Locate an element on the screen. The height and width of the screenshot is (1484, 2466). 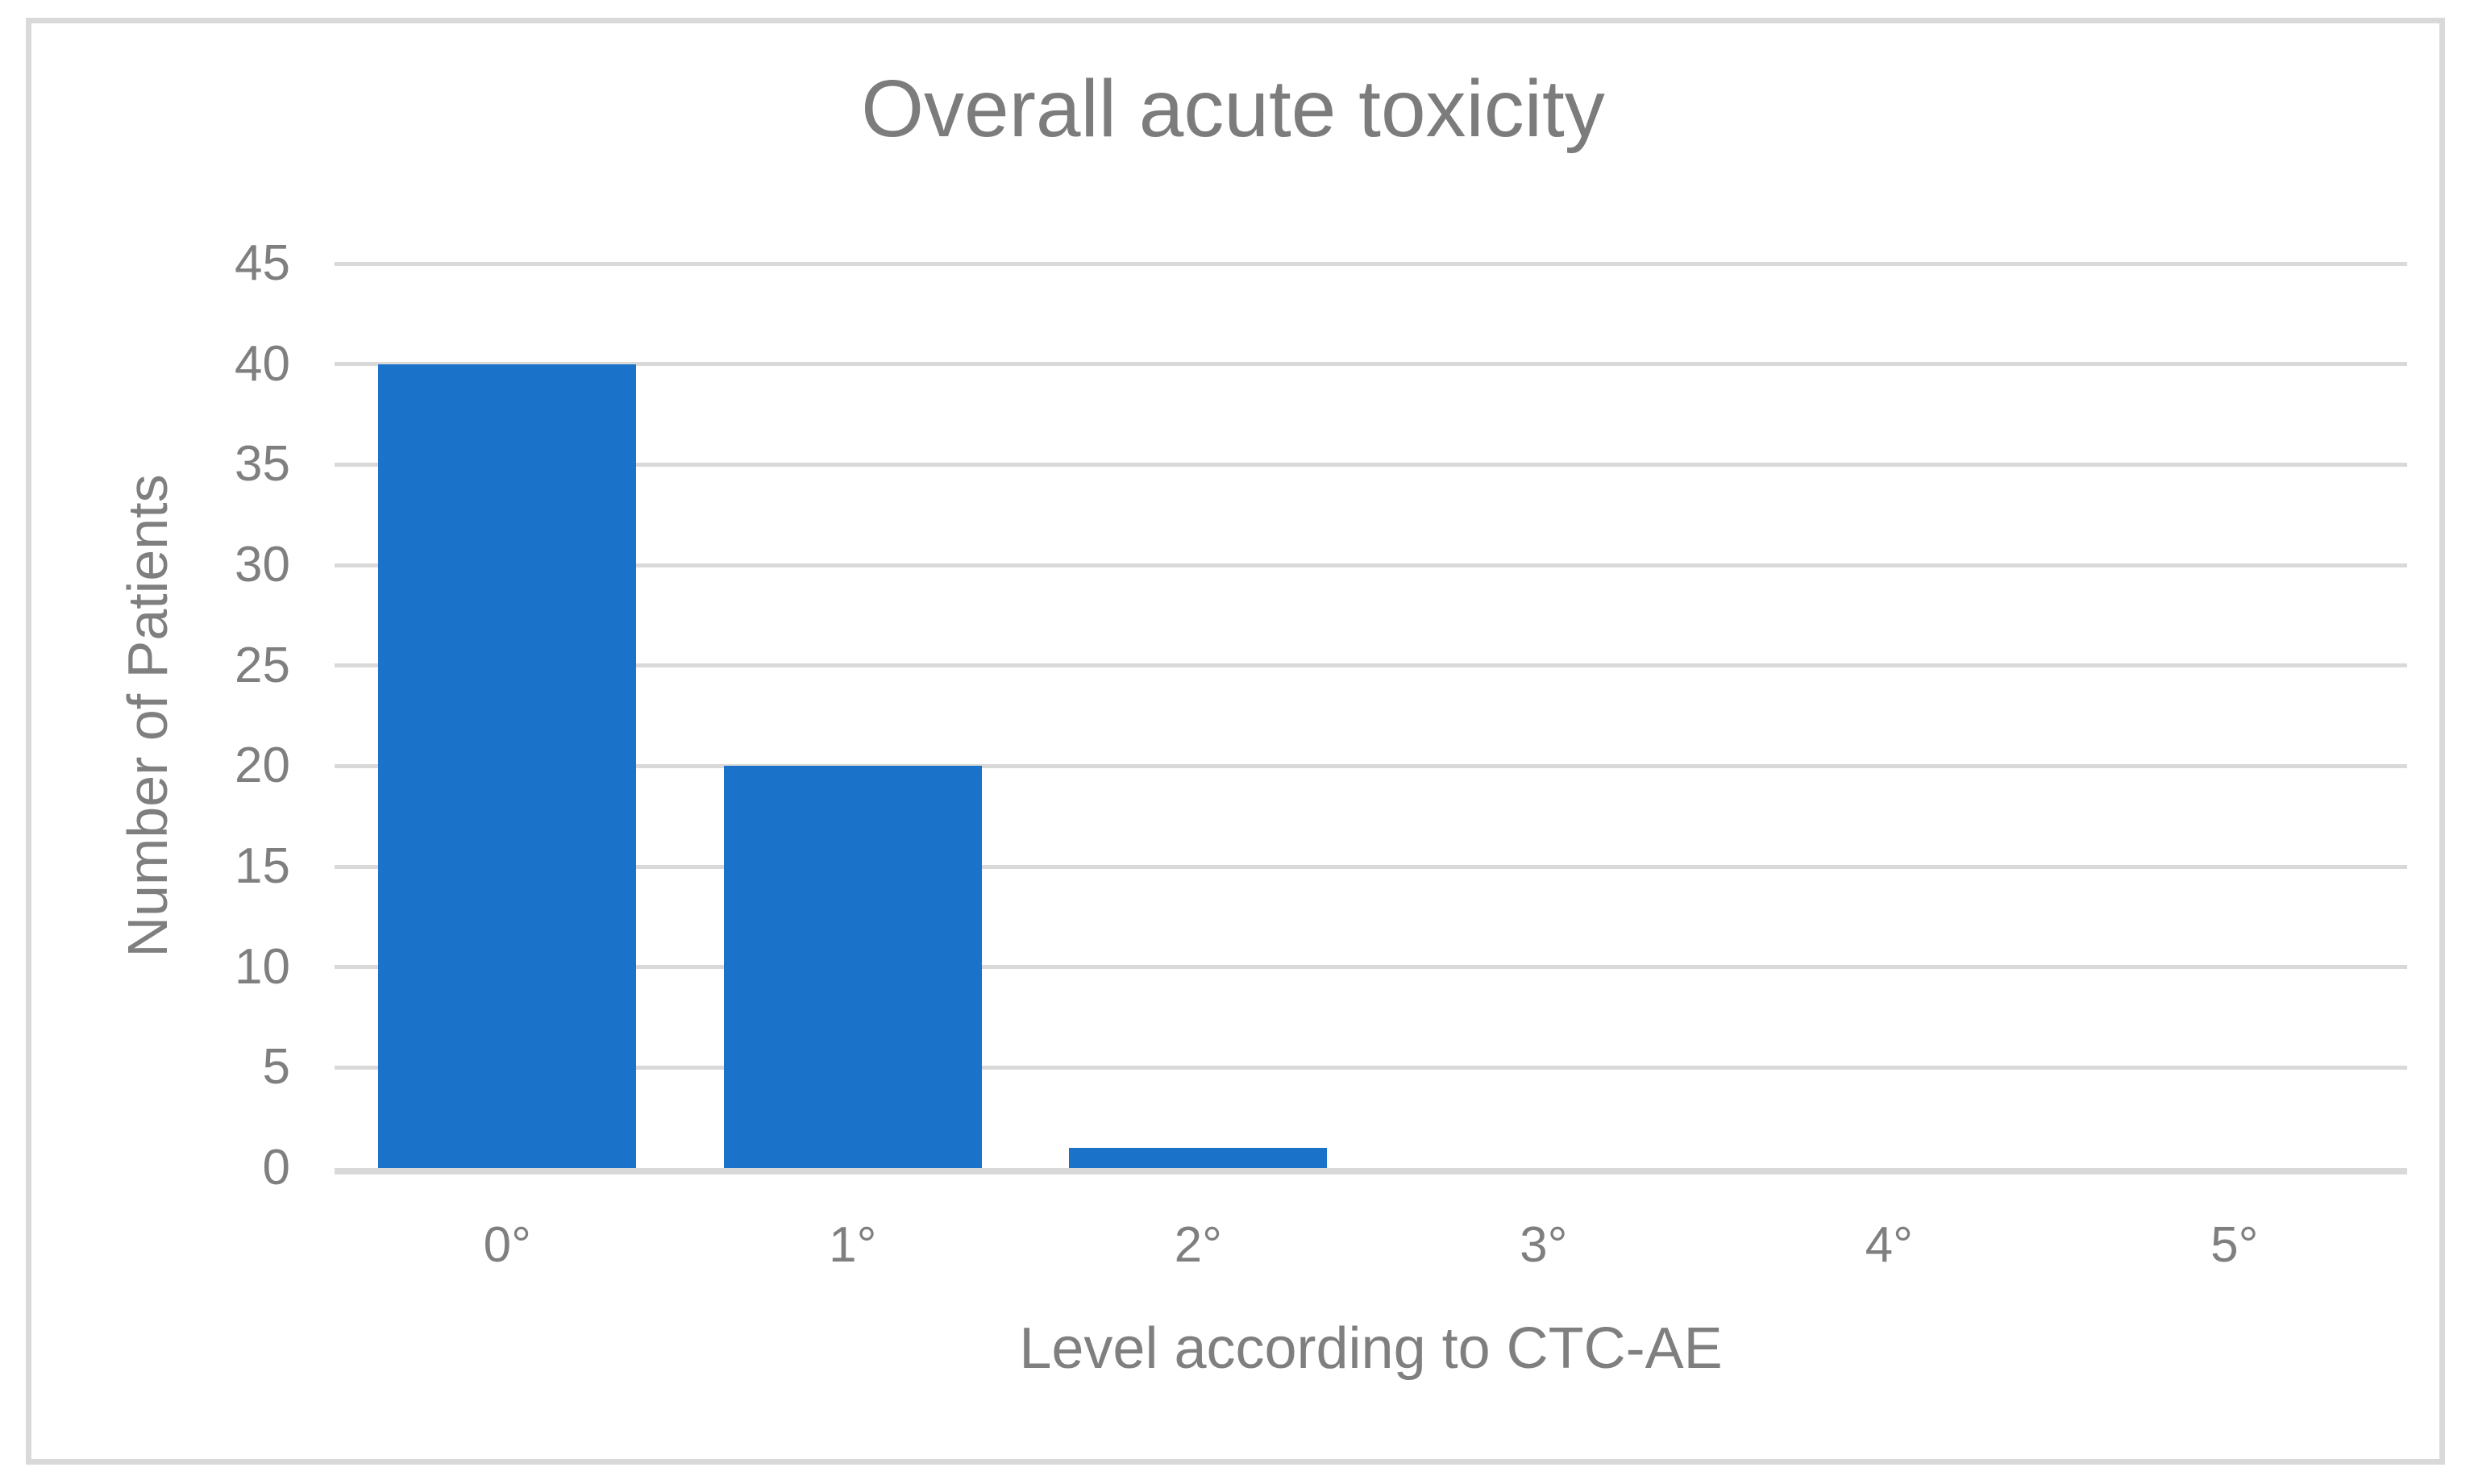
bar-2deg is located at coordinates (1199, 1158).